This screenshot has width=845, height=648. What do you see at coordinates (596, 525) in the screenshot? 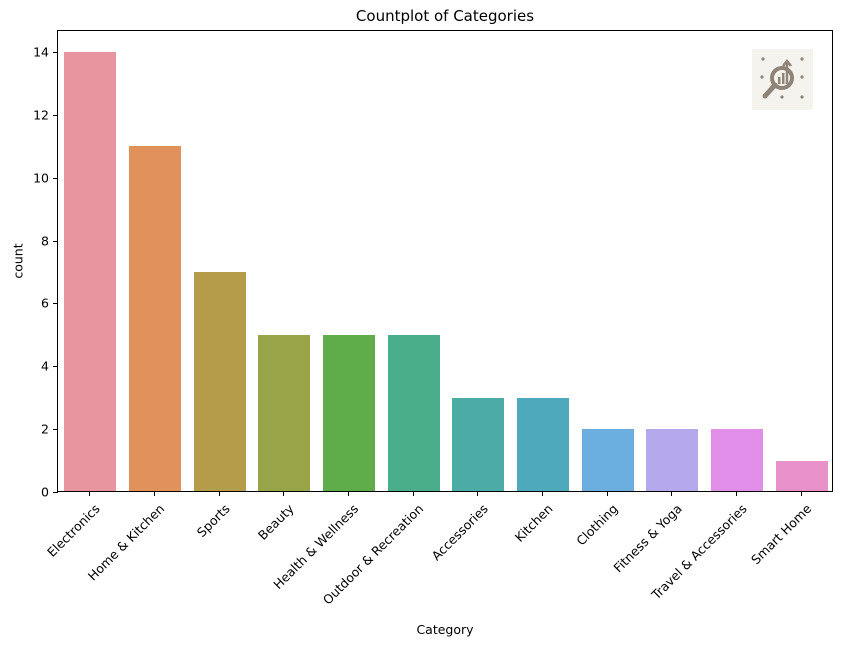
I see `x-tick-label: Clothing` at bounding box center [596, 525].